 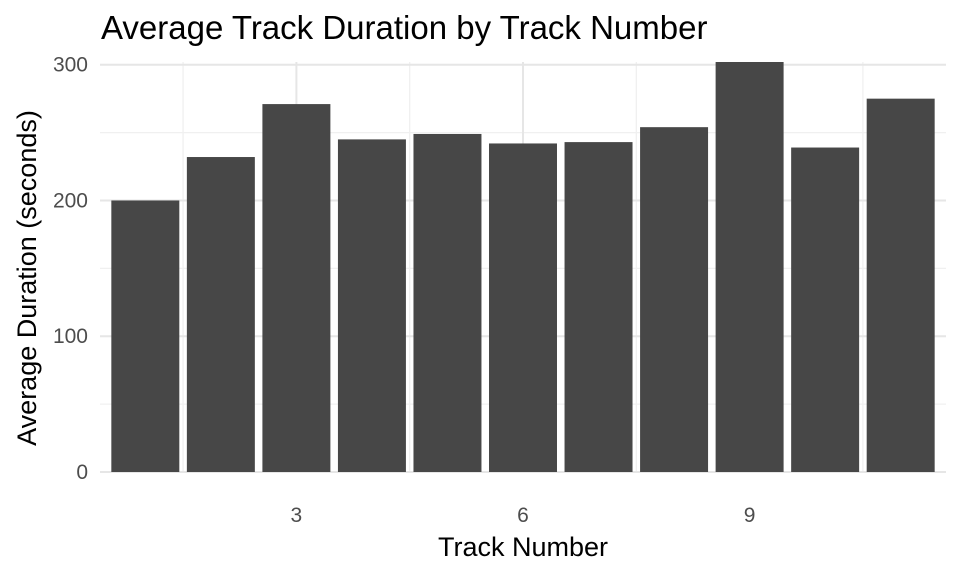 I want to click on chart-title: Average Track Duration by Track Number, so click(x=404, y=27).